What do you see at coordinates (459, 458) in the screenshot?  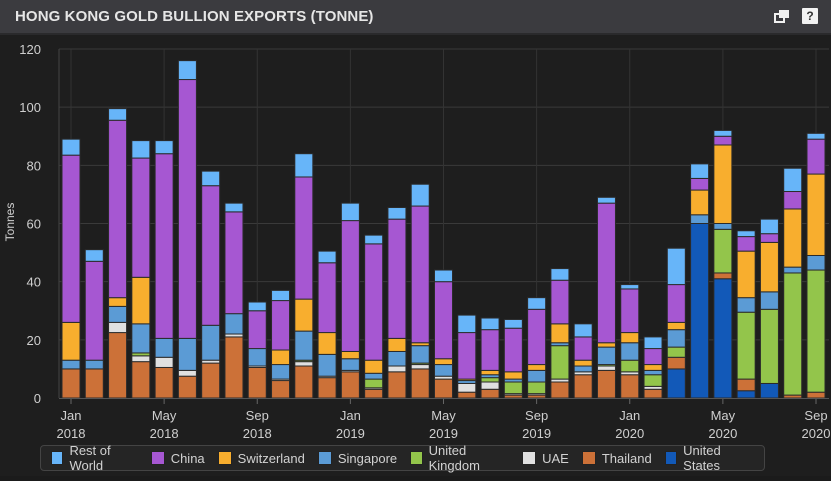 I see `legend-item-united-kingdom: United Kingdom` at bounding box center [459, 458].